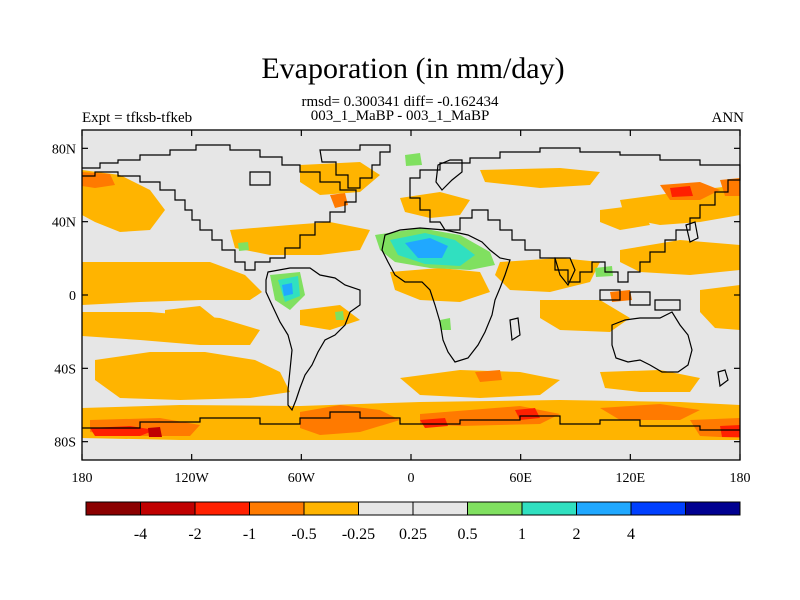 The width and height of the screenshot is (800, 600). What do you see at coordinates (303, 534) in the screenshot?
I see `colorbar-label: -0.5` at bounding box center [303, 534].